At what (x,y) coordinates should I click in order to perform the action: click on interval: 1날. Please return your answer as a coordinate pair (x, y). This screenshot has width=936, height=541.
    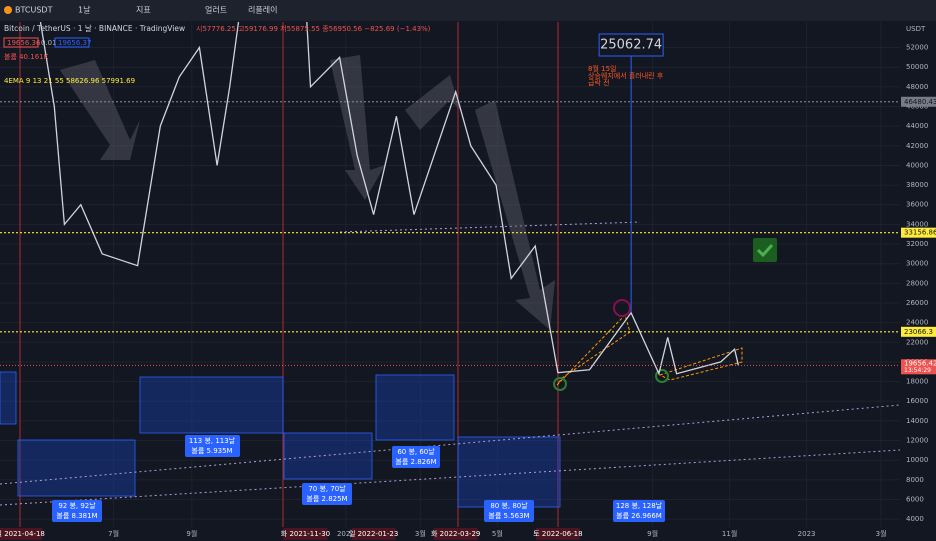
    Looking at the image, I should click on (84, 10).